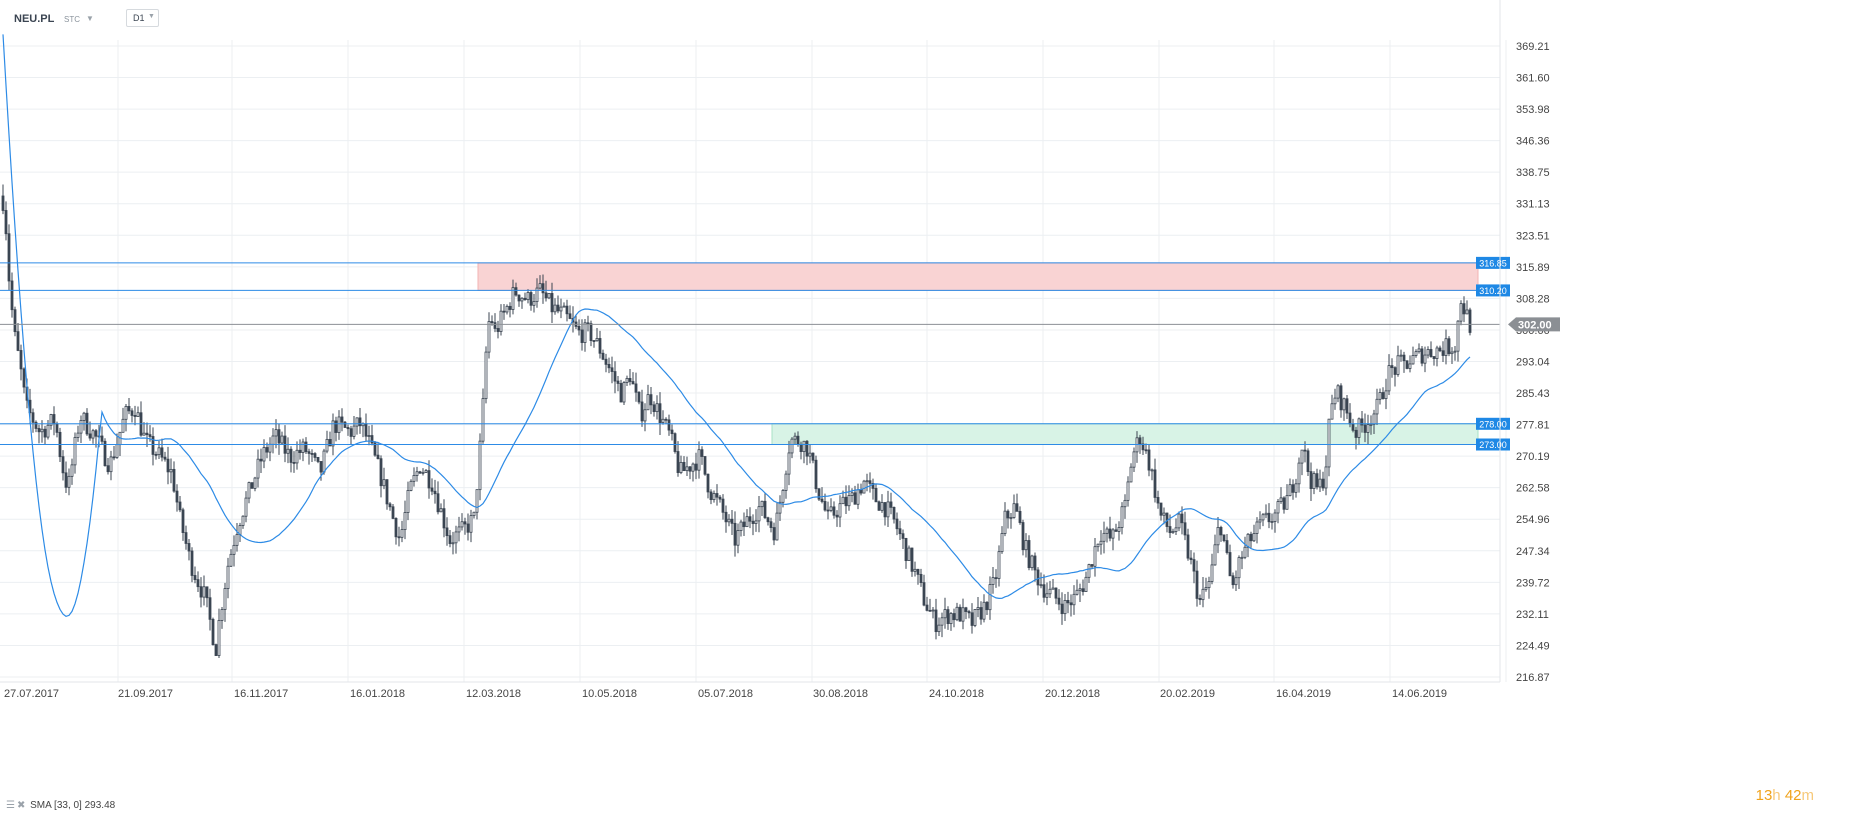 The image size is (1866, 837). I want to click on price-zones, so click(978, 354).